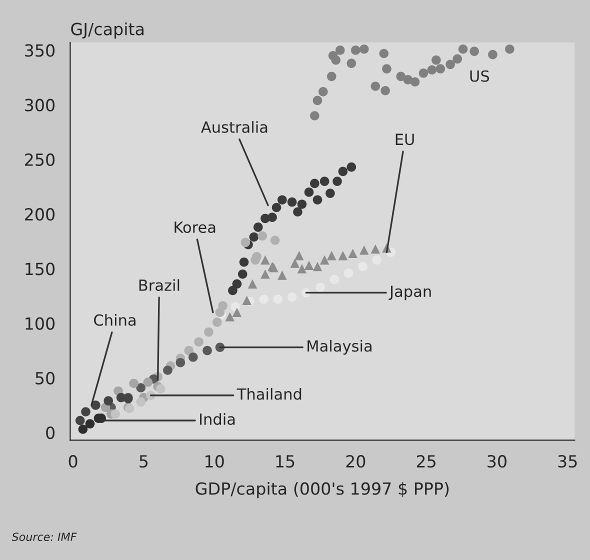 The height and width of the screenshot is (560, 590). I want to click on x-tick-label: 30, so click(497, 461).